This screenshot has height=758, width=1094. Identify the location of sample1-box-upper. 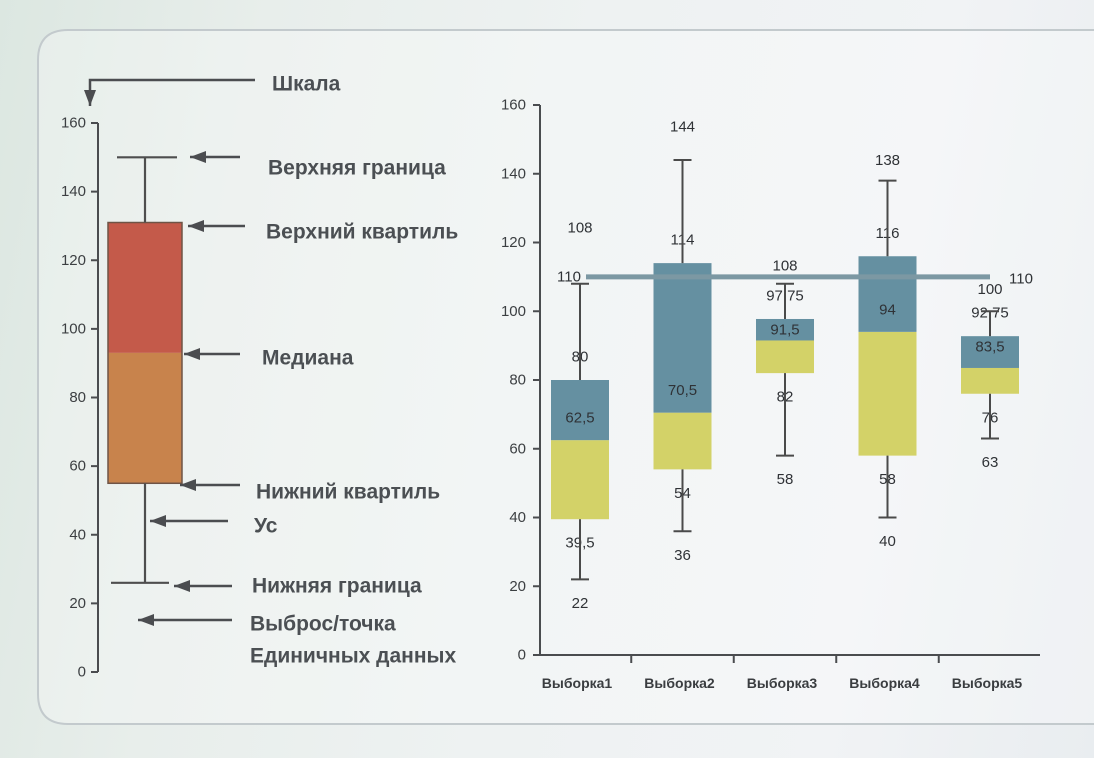
(580, 410).